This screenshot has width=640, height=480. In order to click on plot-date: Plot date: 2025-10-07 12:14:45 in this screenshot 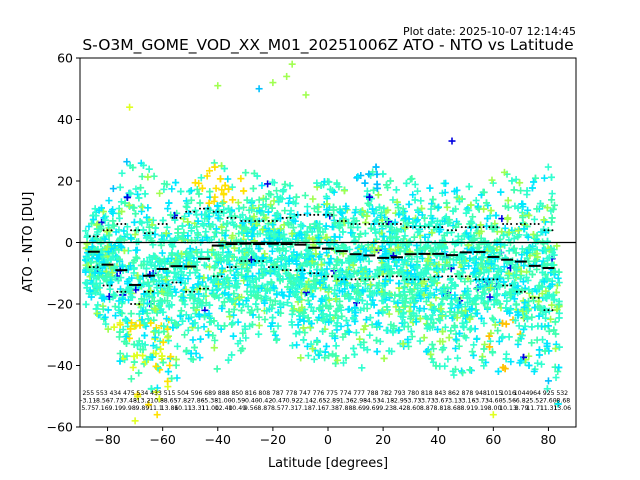, I will do `click(489, 31)`.